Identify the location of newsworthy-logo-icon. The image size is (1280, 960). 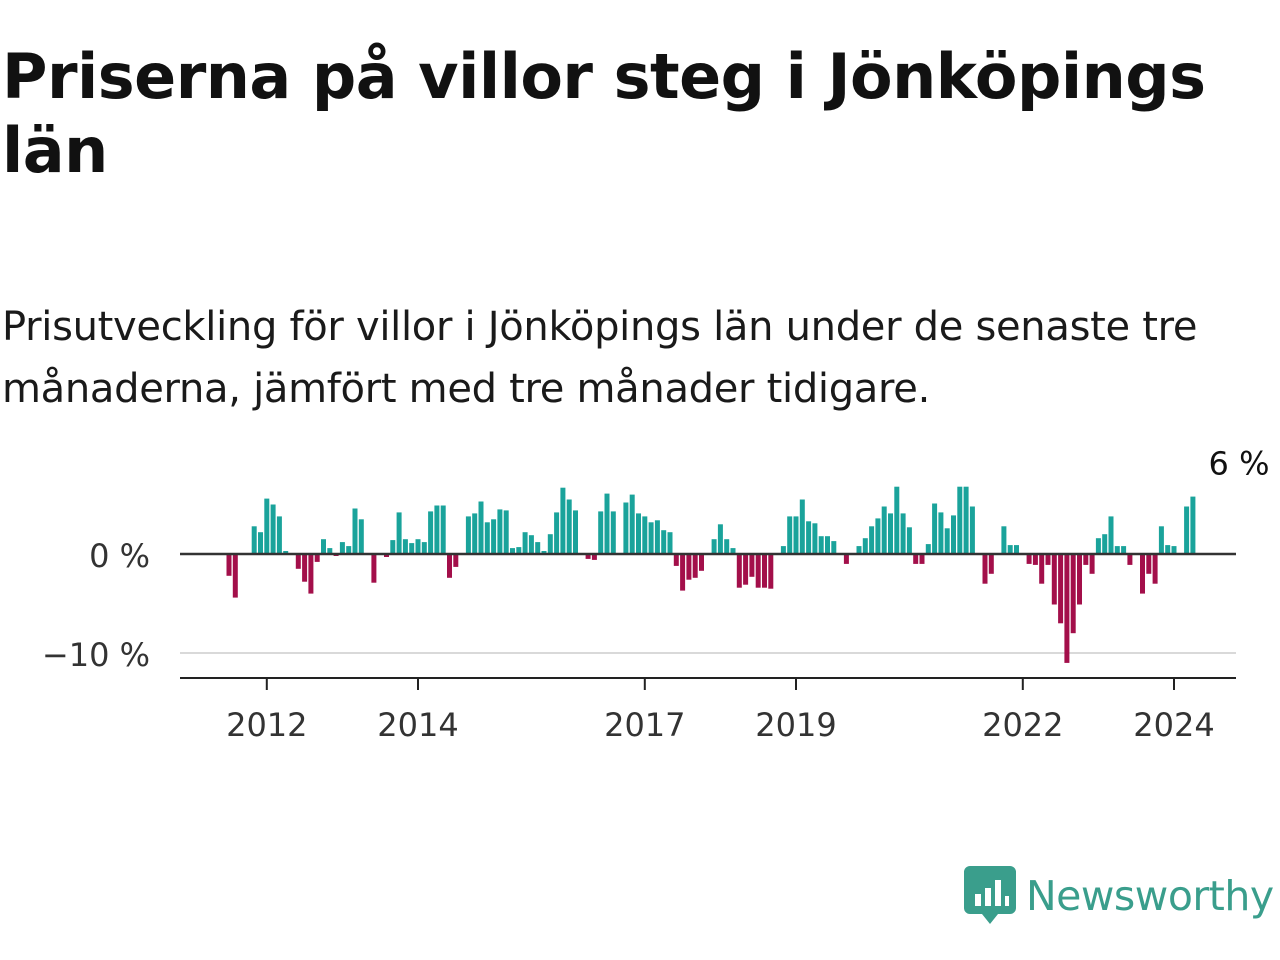
(990, 895).